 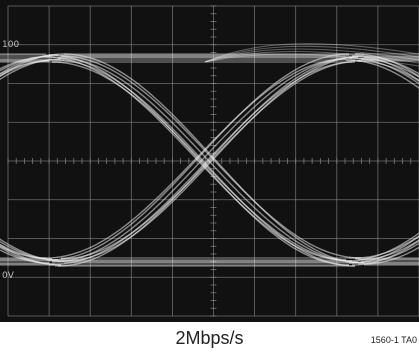 What do you see at coordinates (393, 340) in the screenshot?
I see `figure-id: 1560-1 TA0` at bounding box center [393, 340].